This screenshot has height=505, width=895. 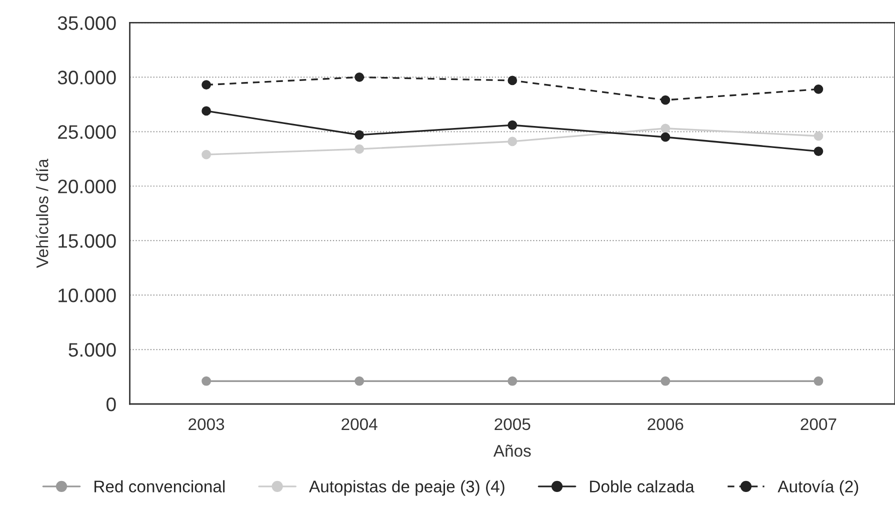 What do you see at coordinates (642, 486) in the screenshot?
I see `legend-label: Doble calzada` at bounding box center [642, 486].